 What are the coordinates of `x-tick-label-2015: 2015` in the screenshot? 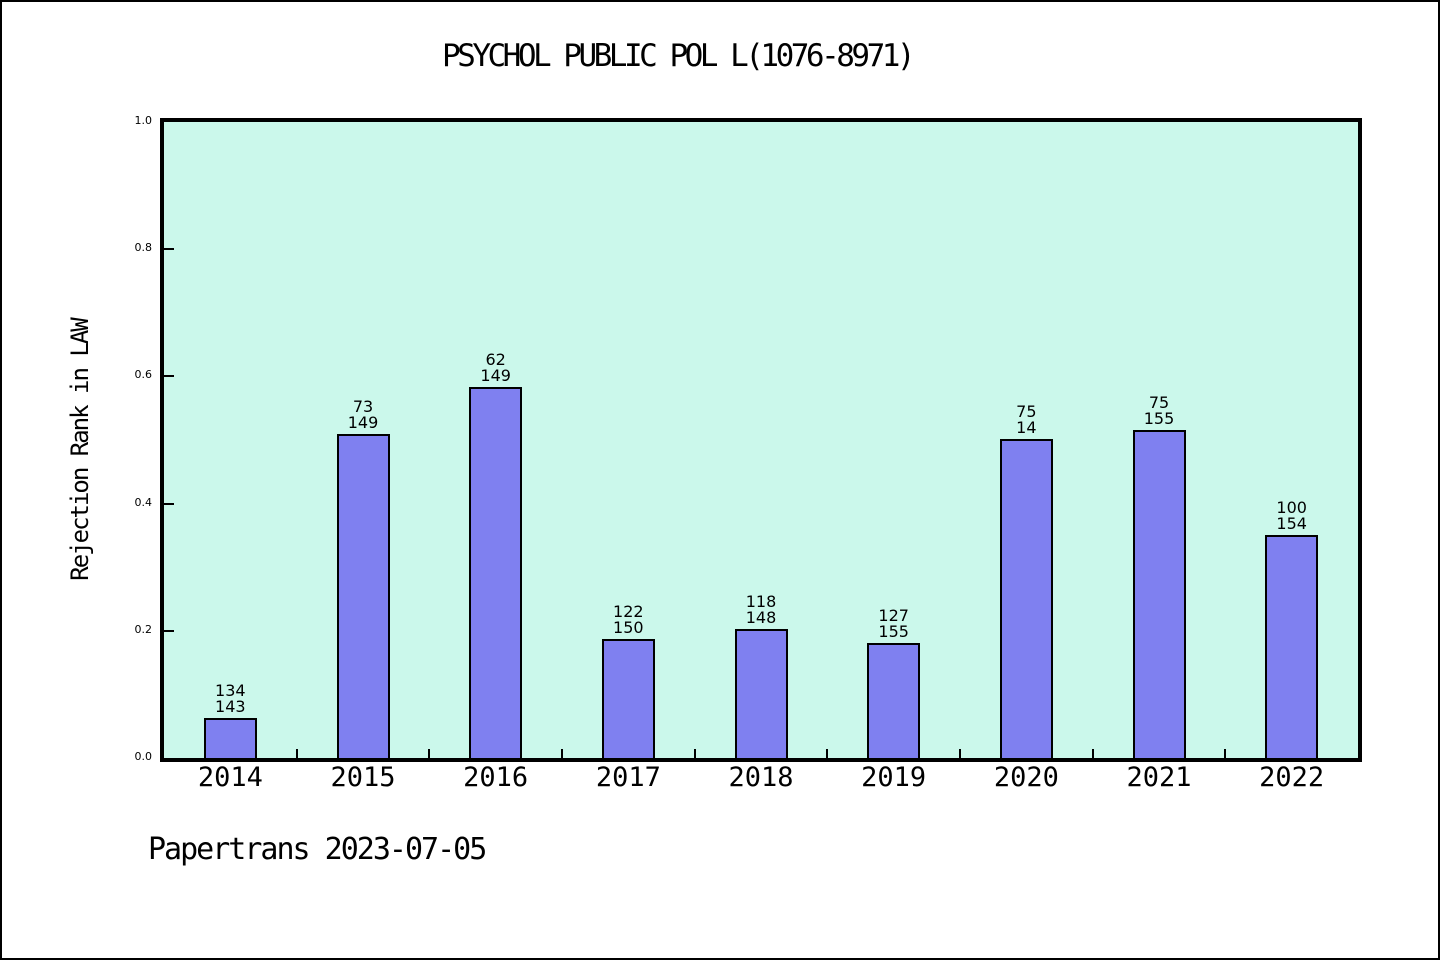 It's located at (363, 777).